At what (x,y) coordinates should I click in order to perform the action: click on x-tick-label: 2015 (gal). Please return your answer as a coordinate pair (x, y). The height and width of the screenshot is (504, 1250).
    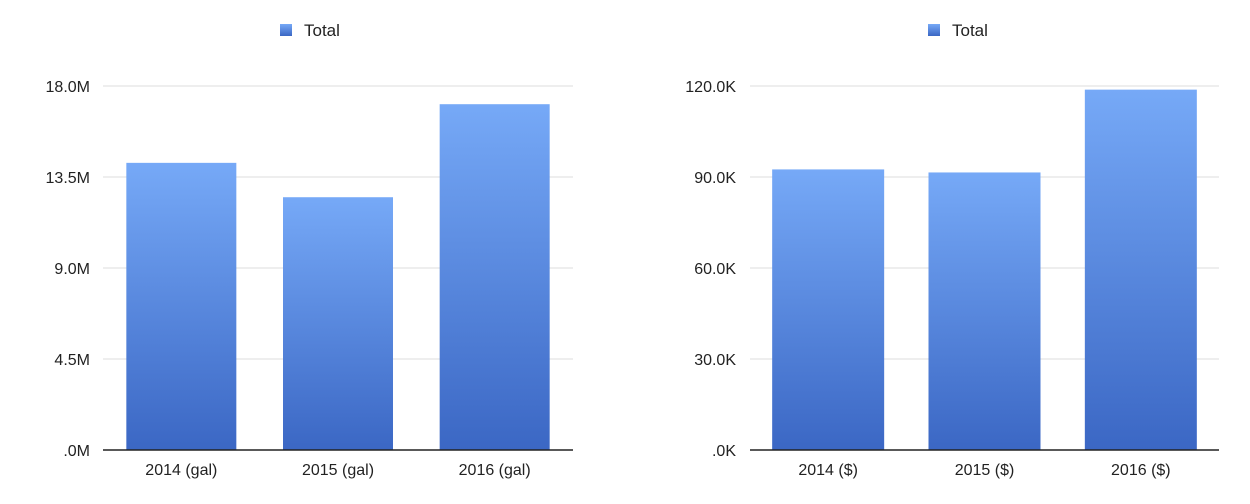
    Looking at the image, I should click on (338, 470).